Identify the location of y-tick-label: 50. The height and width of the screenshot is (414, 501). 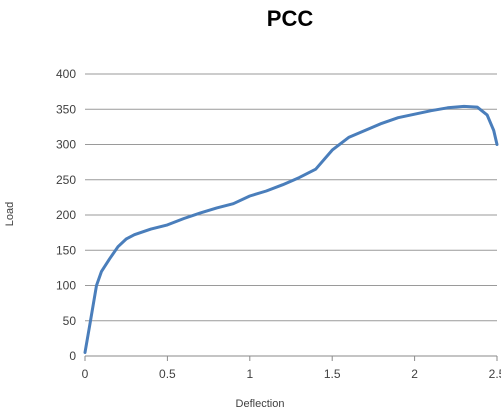
(70, 321).